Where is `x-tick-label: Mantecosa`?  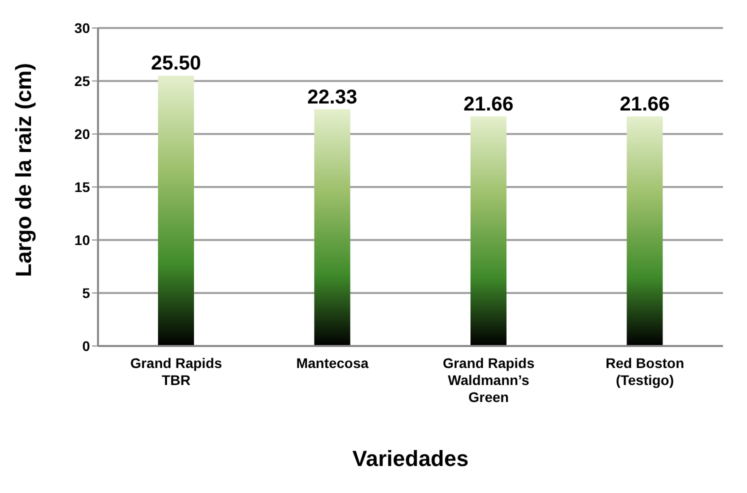 x-tick-label: Mantecosa is located at coordinates (332, 363).